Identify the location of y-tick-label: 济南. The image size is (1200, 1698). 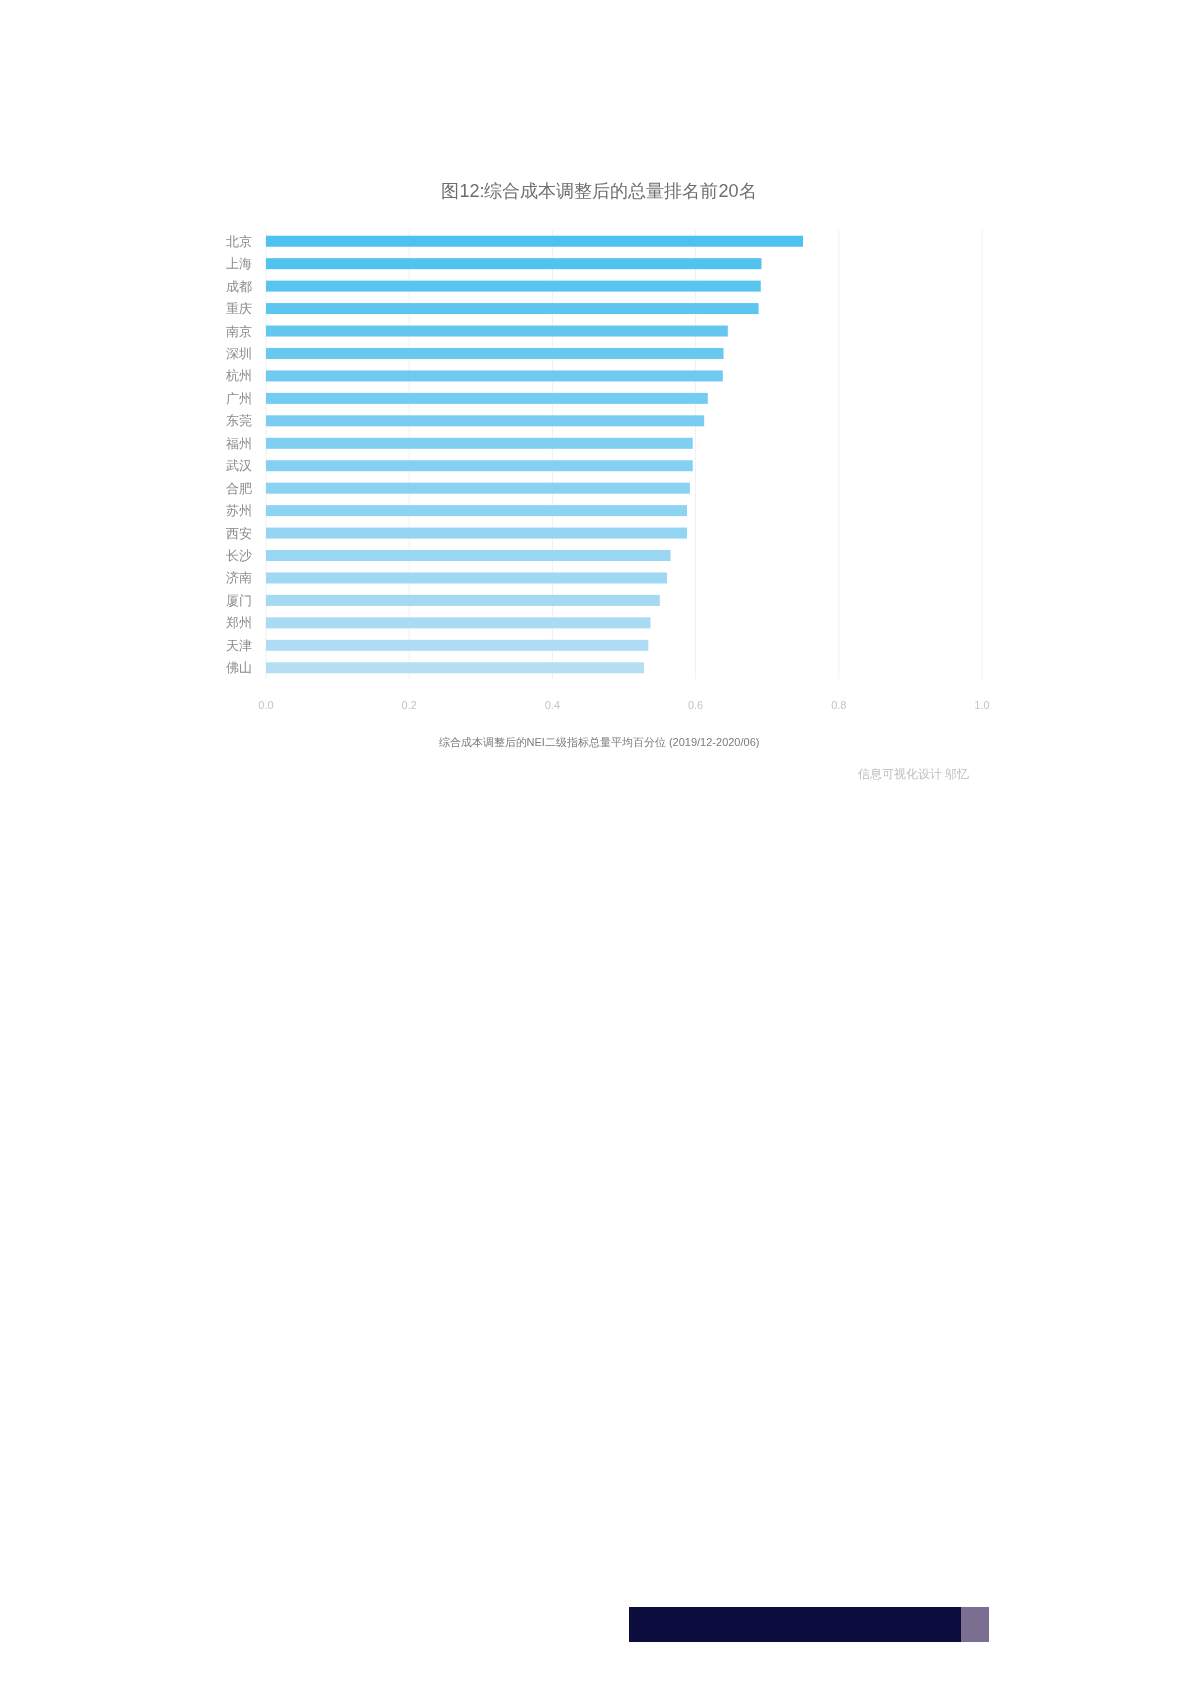
(239, 578).